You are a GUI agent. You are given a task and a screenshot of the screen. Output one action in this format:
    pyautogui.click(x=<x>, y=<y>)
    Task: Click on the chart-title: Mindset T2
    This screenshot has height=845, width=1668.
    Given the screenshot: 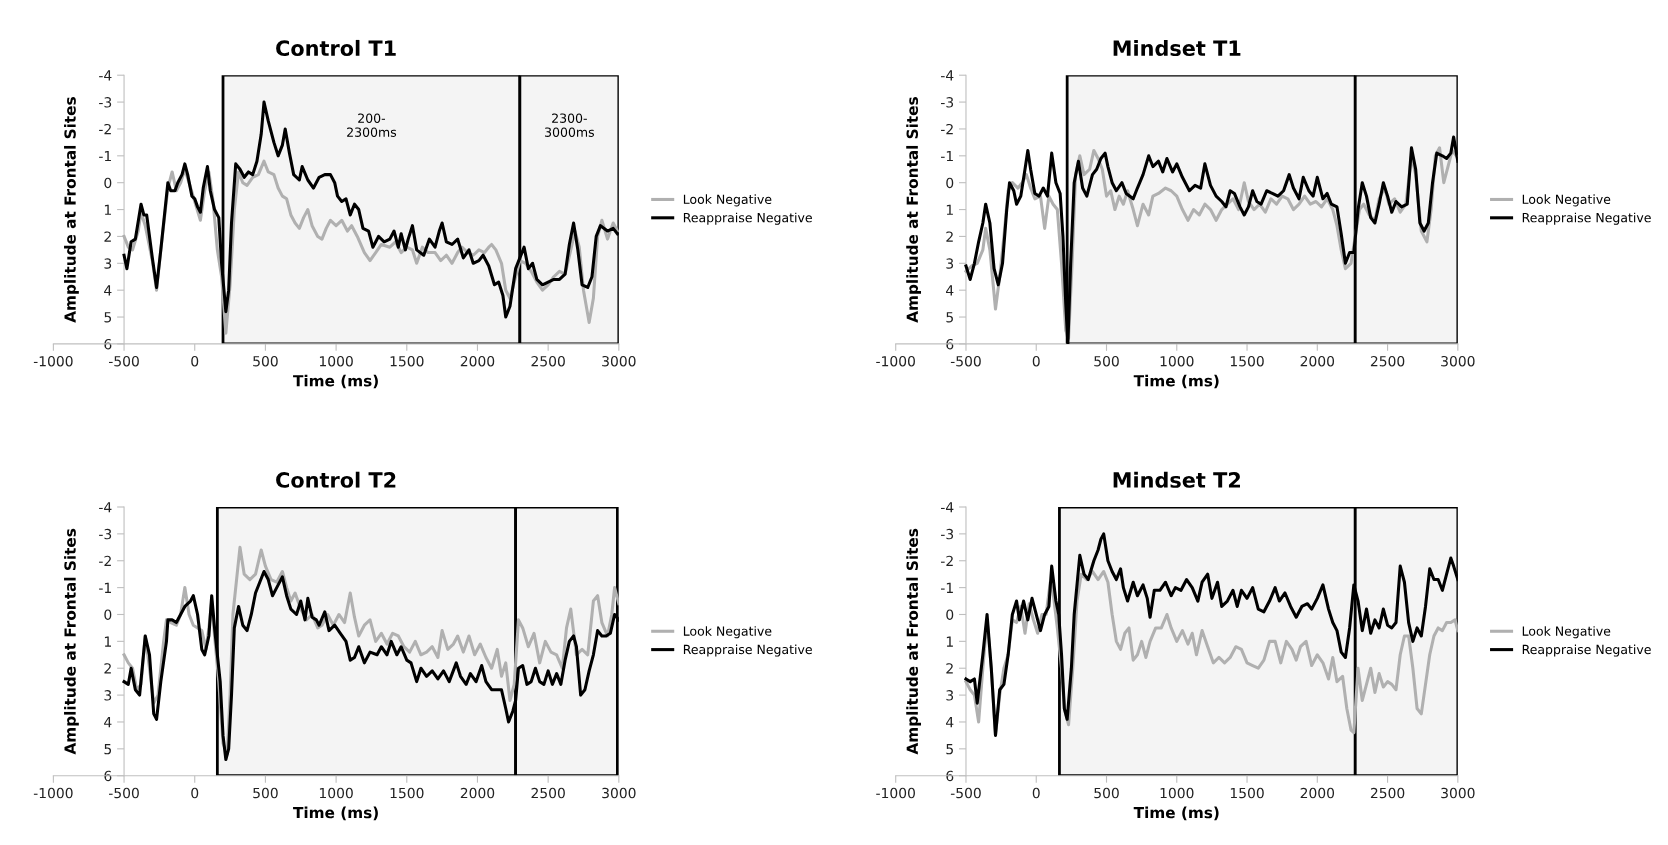 What is the action you would take?
    pyautogui.click(x=1176, y=479)
    